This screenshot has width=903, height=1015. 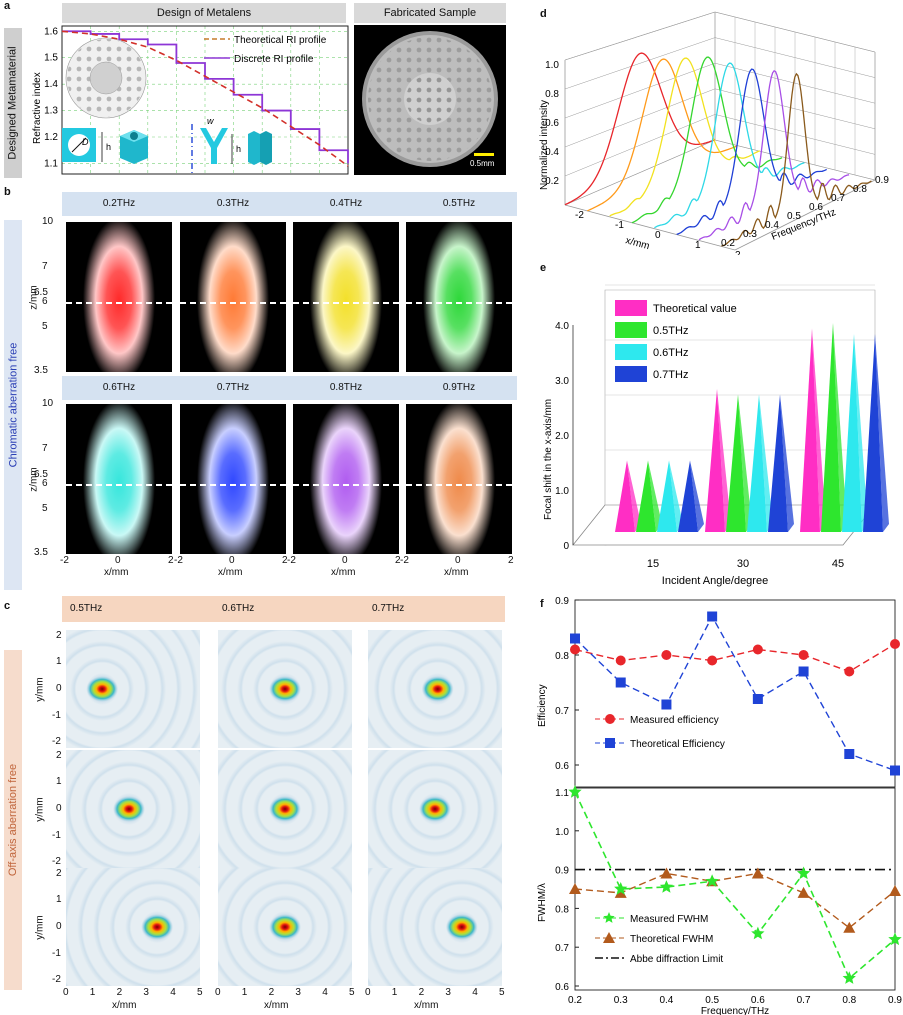 I want to click on freq-label-1-3: 0.5THz, so click(x=459, y=203).